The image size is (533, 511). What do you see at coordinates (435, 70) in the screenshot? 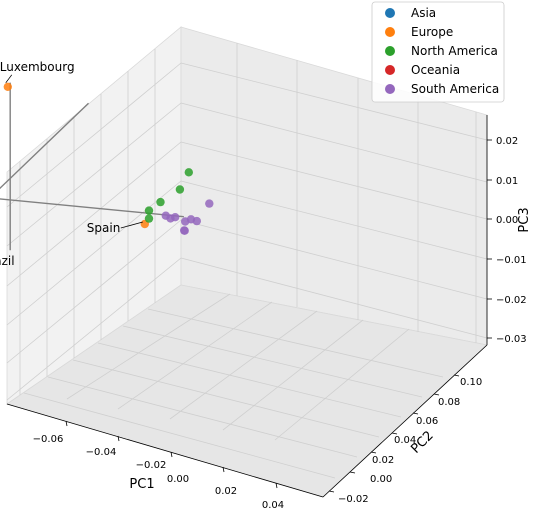
I see `legend-label-oceania: Oceania` at bounding box center [435, 70].